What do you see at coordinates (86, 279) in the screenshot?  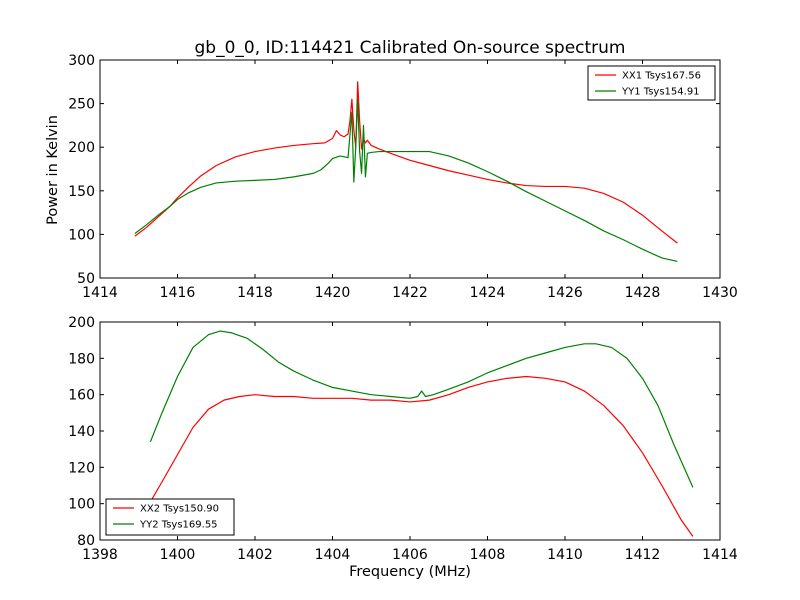 I see `top-y-tick-label: 50` at bounding box center [86, 279].